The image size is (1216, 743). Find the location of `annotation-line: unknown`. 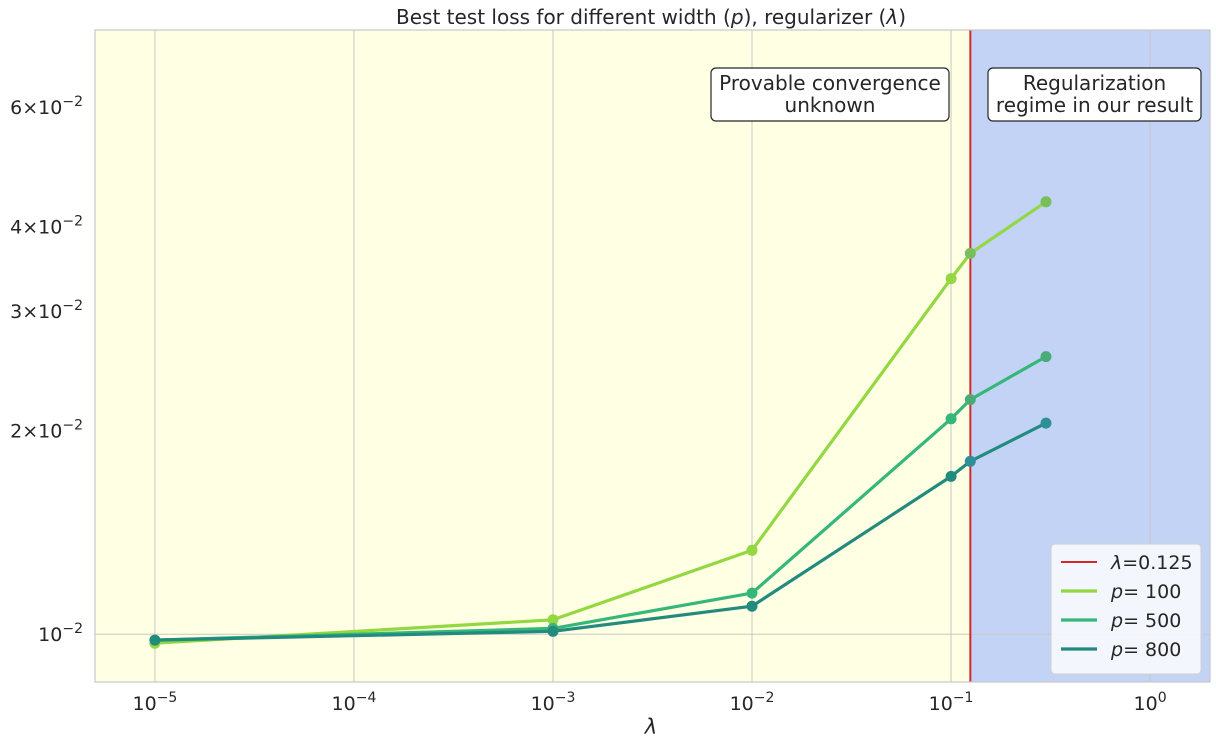

annotation-line: unknown is located at coordinates (830, 105).